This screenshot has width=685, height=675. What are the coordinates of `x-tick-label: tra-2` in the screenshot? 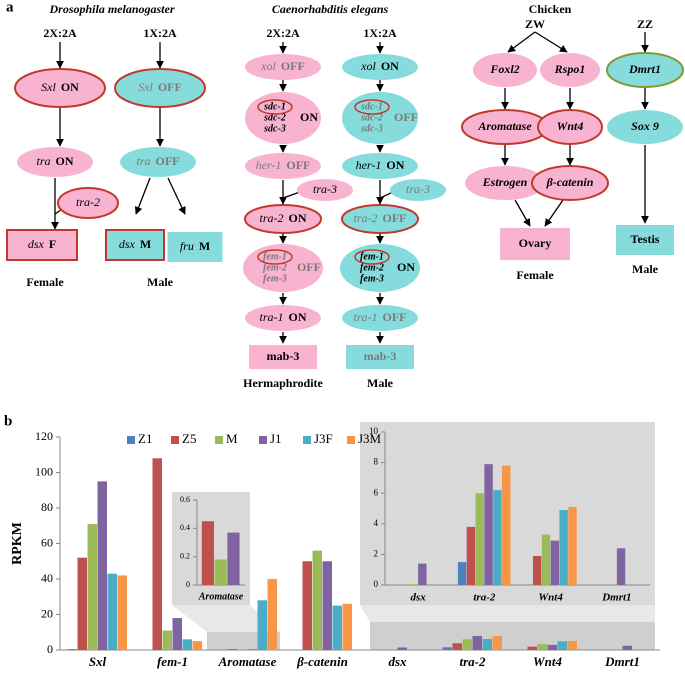 It's located at (484, 598).